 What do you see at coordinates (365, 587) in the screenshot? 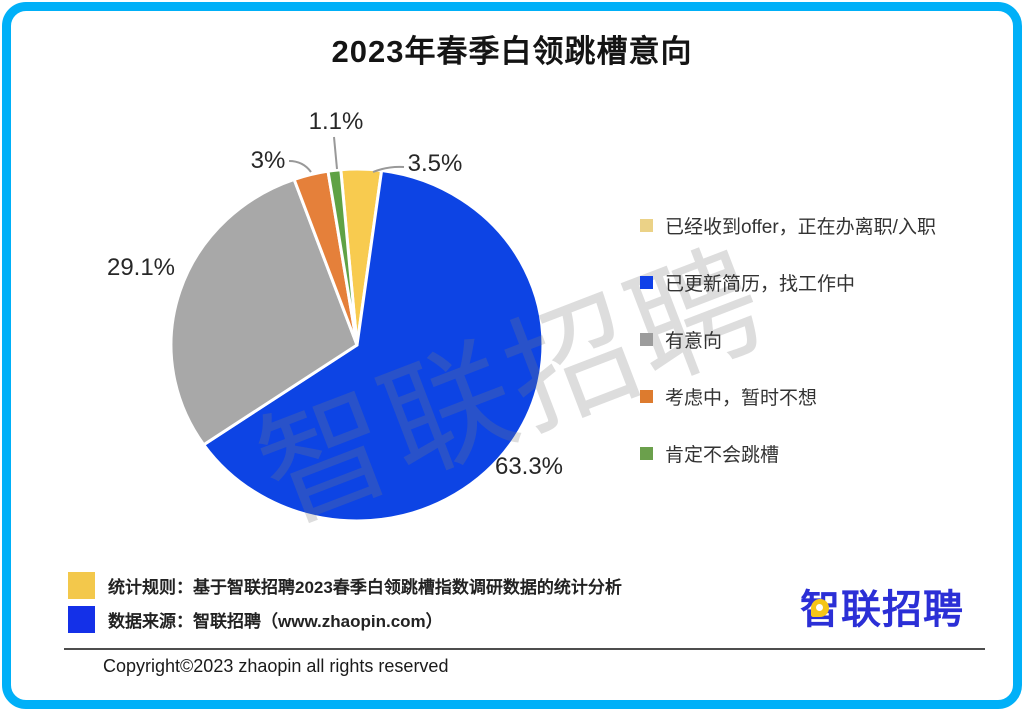
I see `footnote-text: 统计规则：基于智联招聘2023春季白领跳槽指数调研数据的统计分析` at bounding box center [365, 587].